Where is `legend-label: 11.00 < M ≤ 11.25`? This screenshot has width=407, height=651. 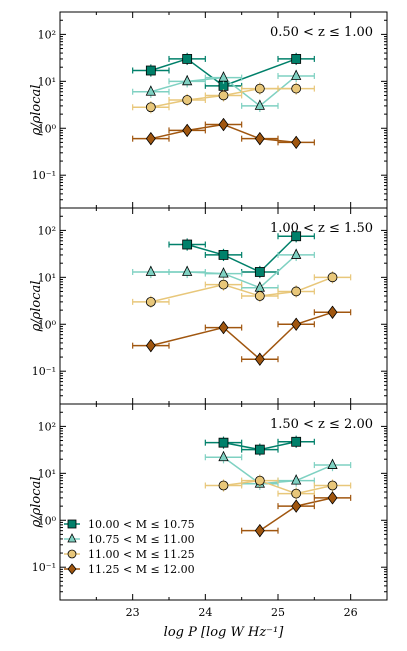
legend-label: 11.00 < M ≤ 11.25 is located at coordinates (141, 554).